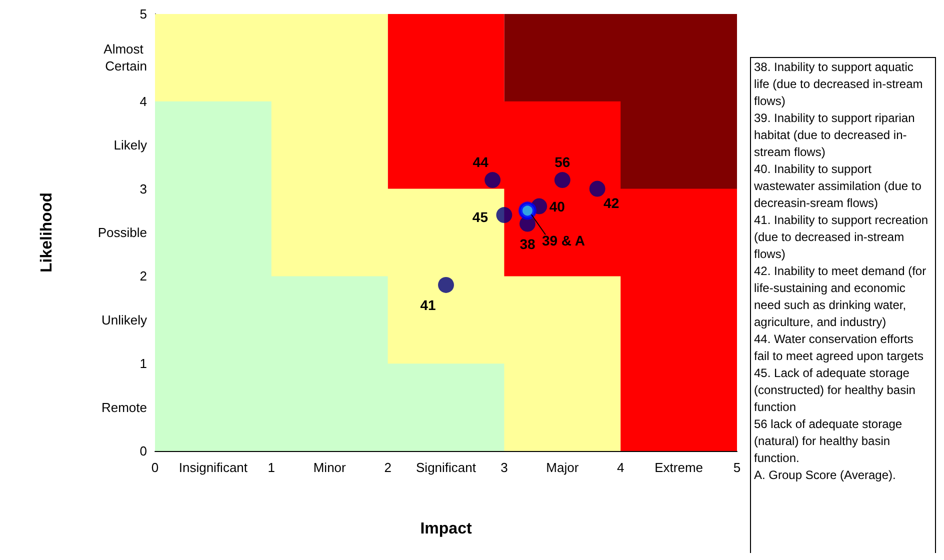 The height and width of the screenshot is (560, 944). I want to click on y-tick-label: 5, so click(143, 14).